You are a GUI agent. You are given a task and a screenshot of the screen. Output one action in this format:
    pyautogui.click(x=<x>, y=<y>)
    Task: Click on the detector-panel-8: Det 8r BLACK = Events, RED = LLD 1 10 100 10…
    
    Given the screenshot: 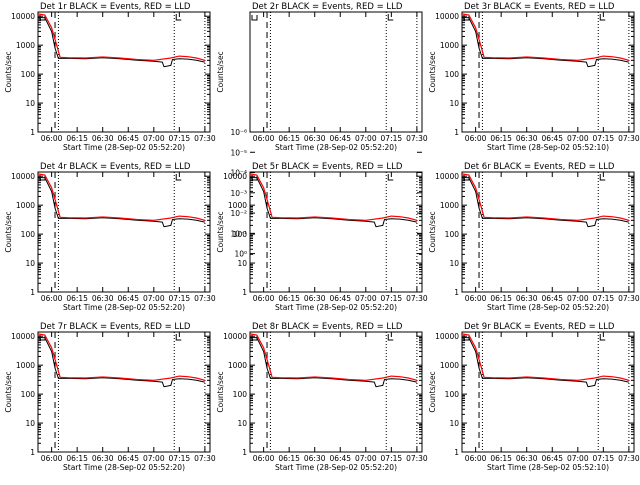 What is the action you would take?
    pyautogui.click(x=322, y=397)
    